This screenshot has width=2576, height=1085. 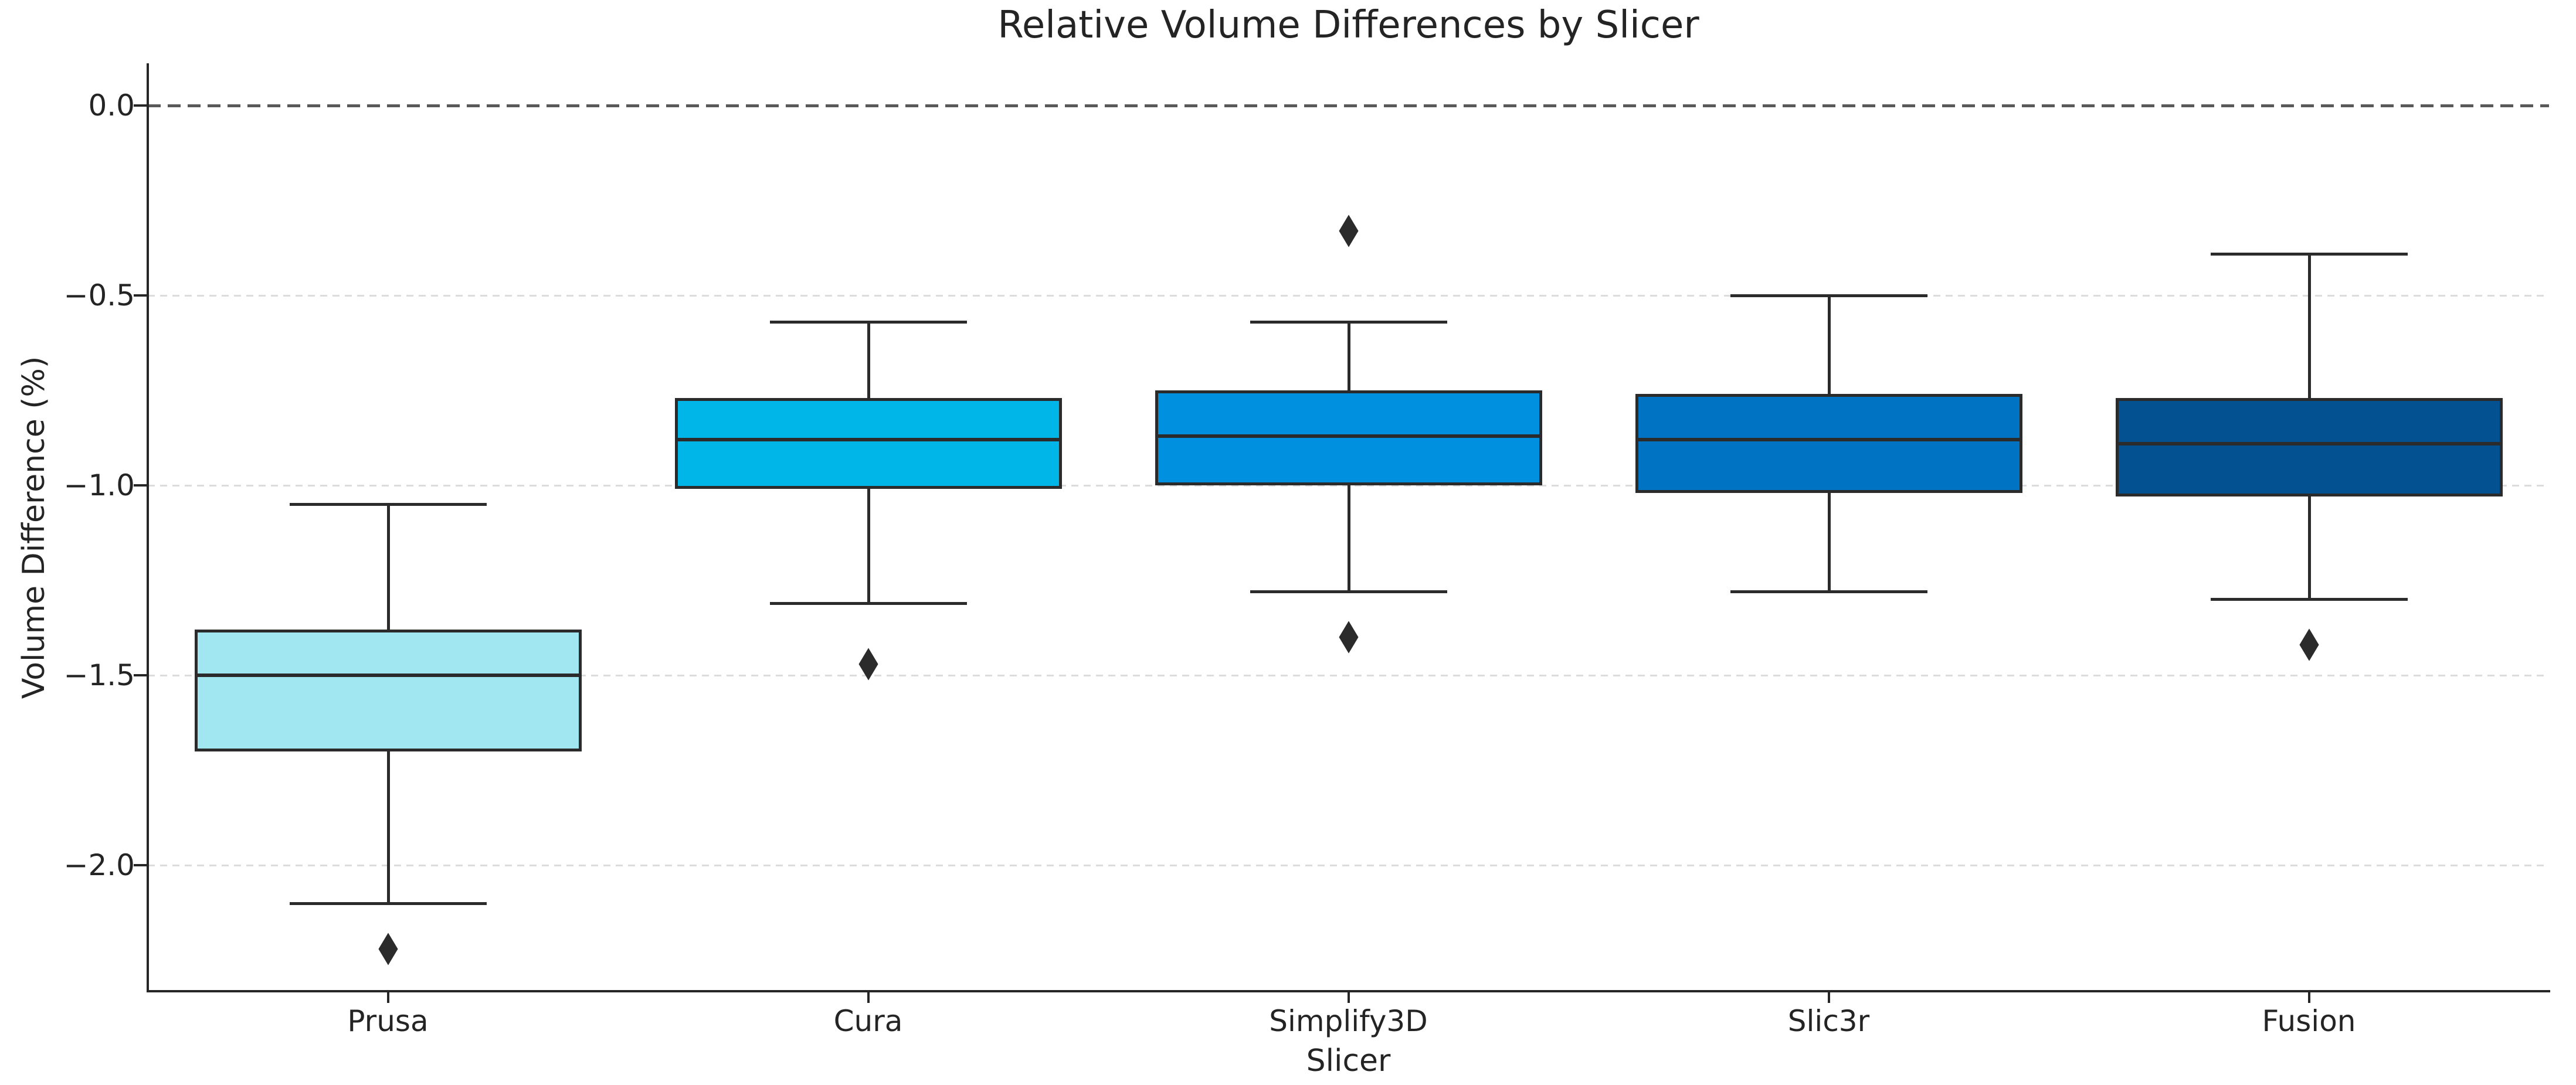 I want to click on y-tick-label-2: −1.0, so click(x=99, y=485).